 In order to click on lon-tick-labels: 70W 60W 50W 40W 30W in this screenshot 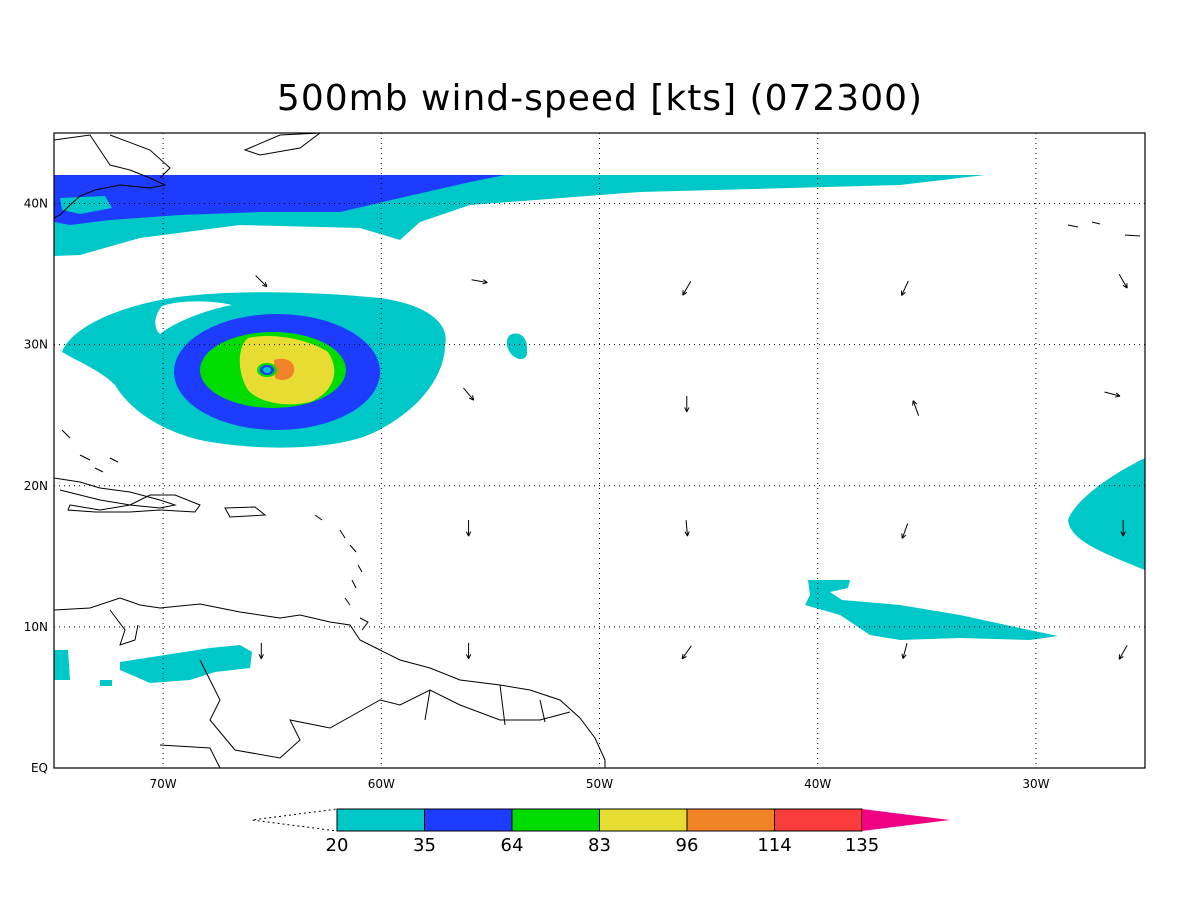, I will do `click(600, 784)`.